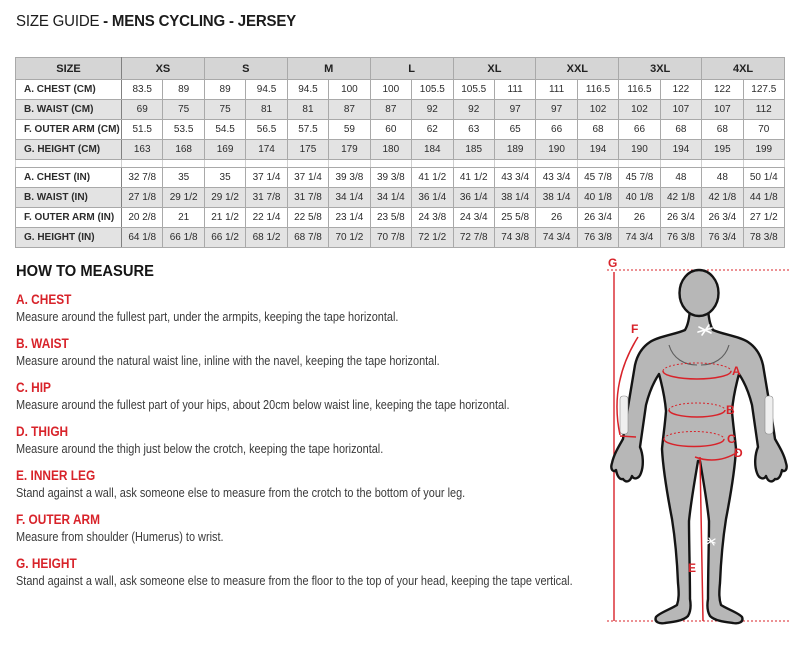 This screenshot has width=800, height=645. Describe the element at coordinates (722, 89) in the screenshot. I see `value-cell: 122` at that location.